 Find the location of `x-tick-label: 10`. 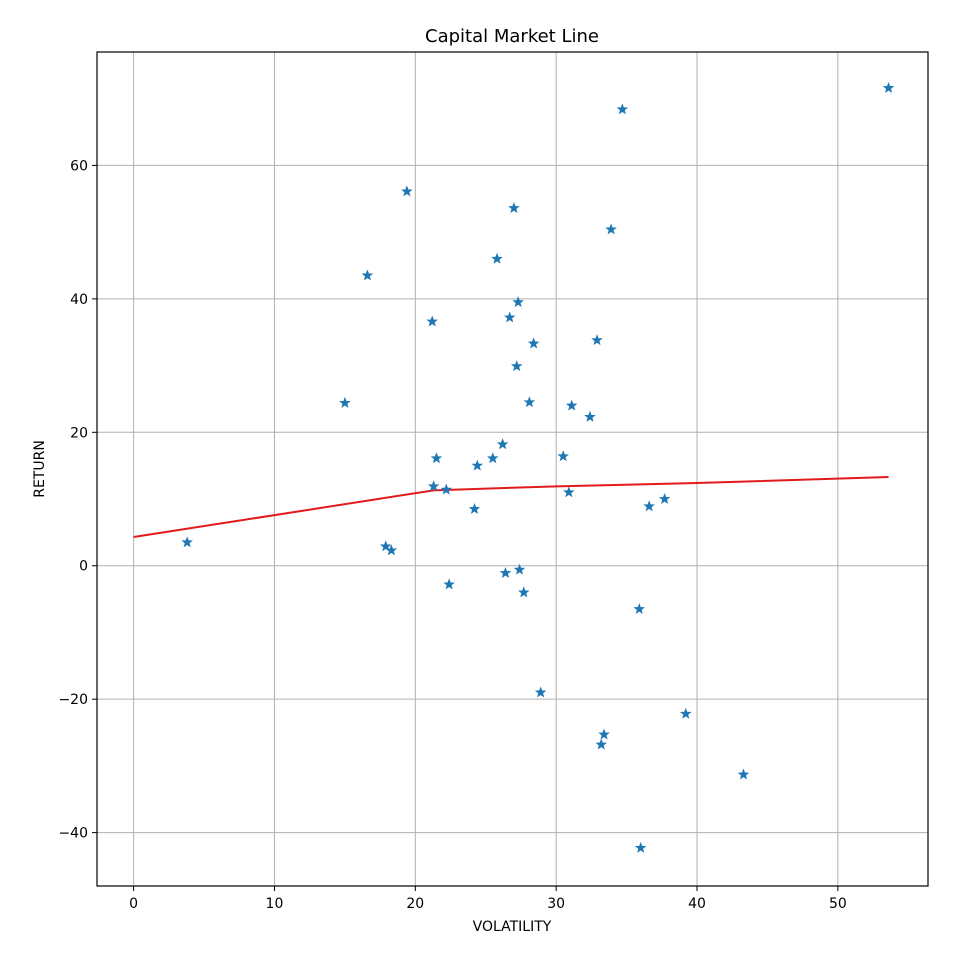

x-tick-label: 10 is located at coordinates (275, 904).